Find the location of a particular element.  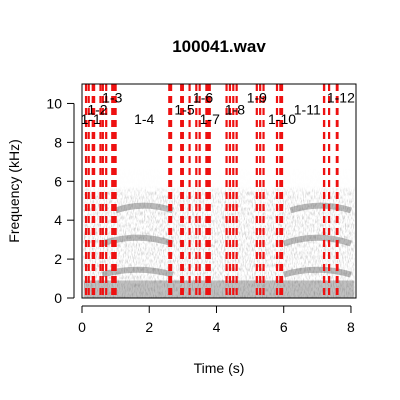

spectrogram-fade is located at coordinates (219, 189).